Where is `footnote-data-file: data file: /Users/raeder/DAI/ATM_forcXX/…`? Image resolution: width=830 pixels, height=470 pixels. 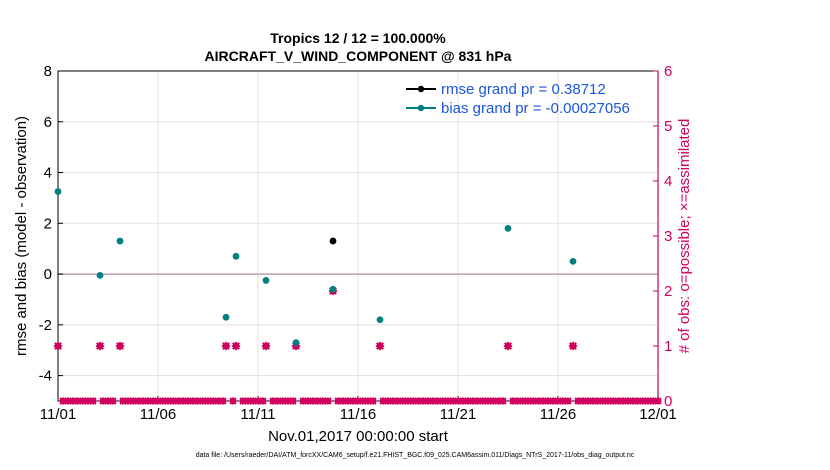
footnote-data-file: data file: /Users/raeder/DAI/ATM_forcXX/… is located at coordinates (415, 455).